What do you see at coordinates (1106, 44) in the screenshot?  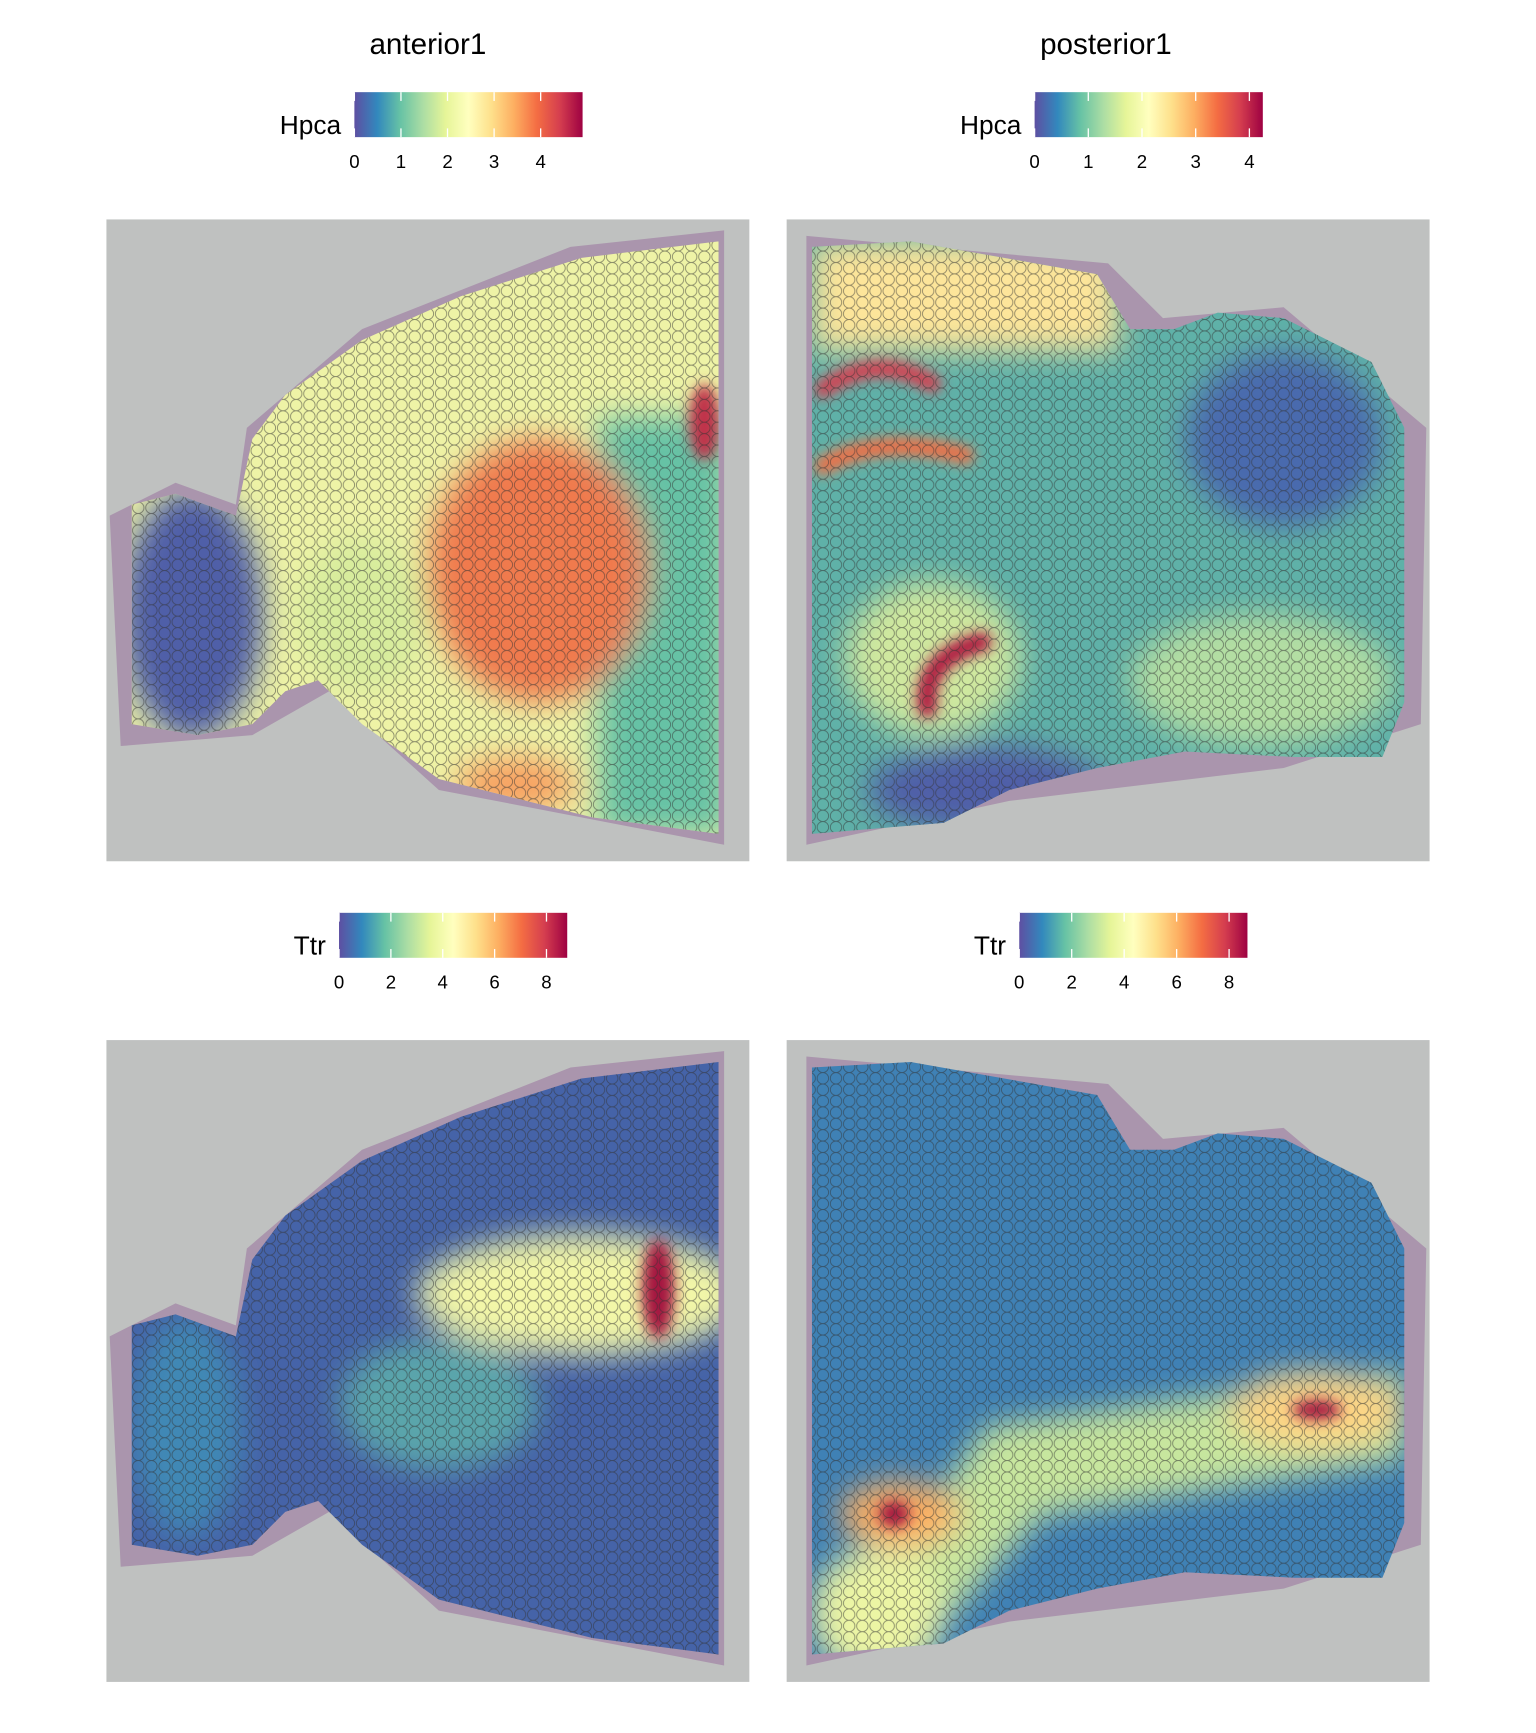 I see `panel-title: posterior1` at bounding box center [1106, 44].